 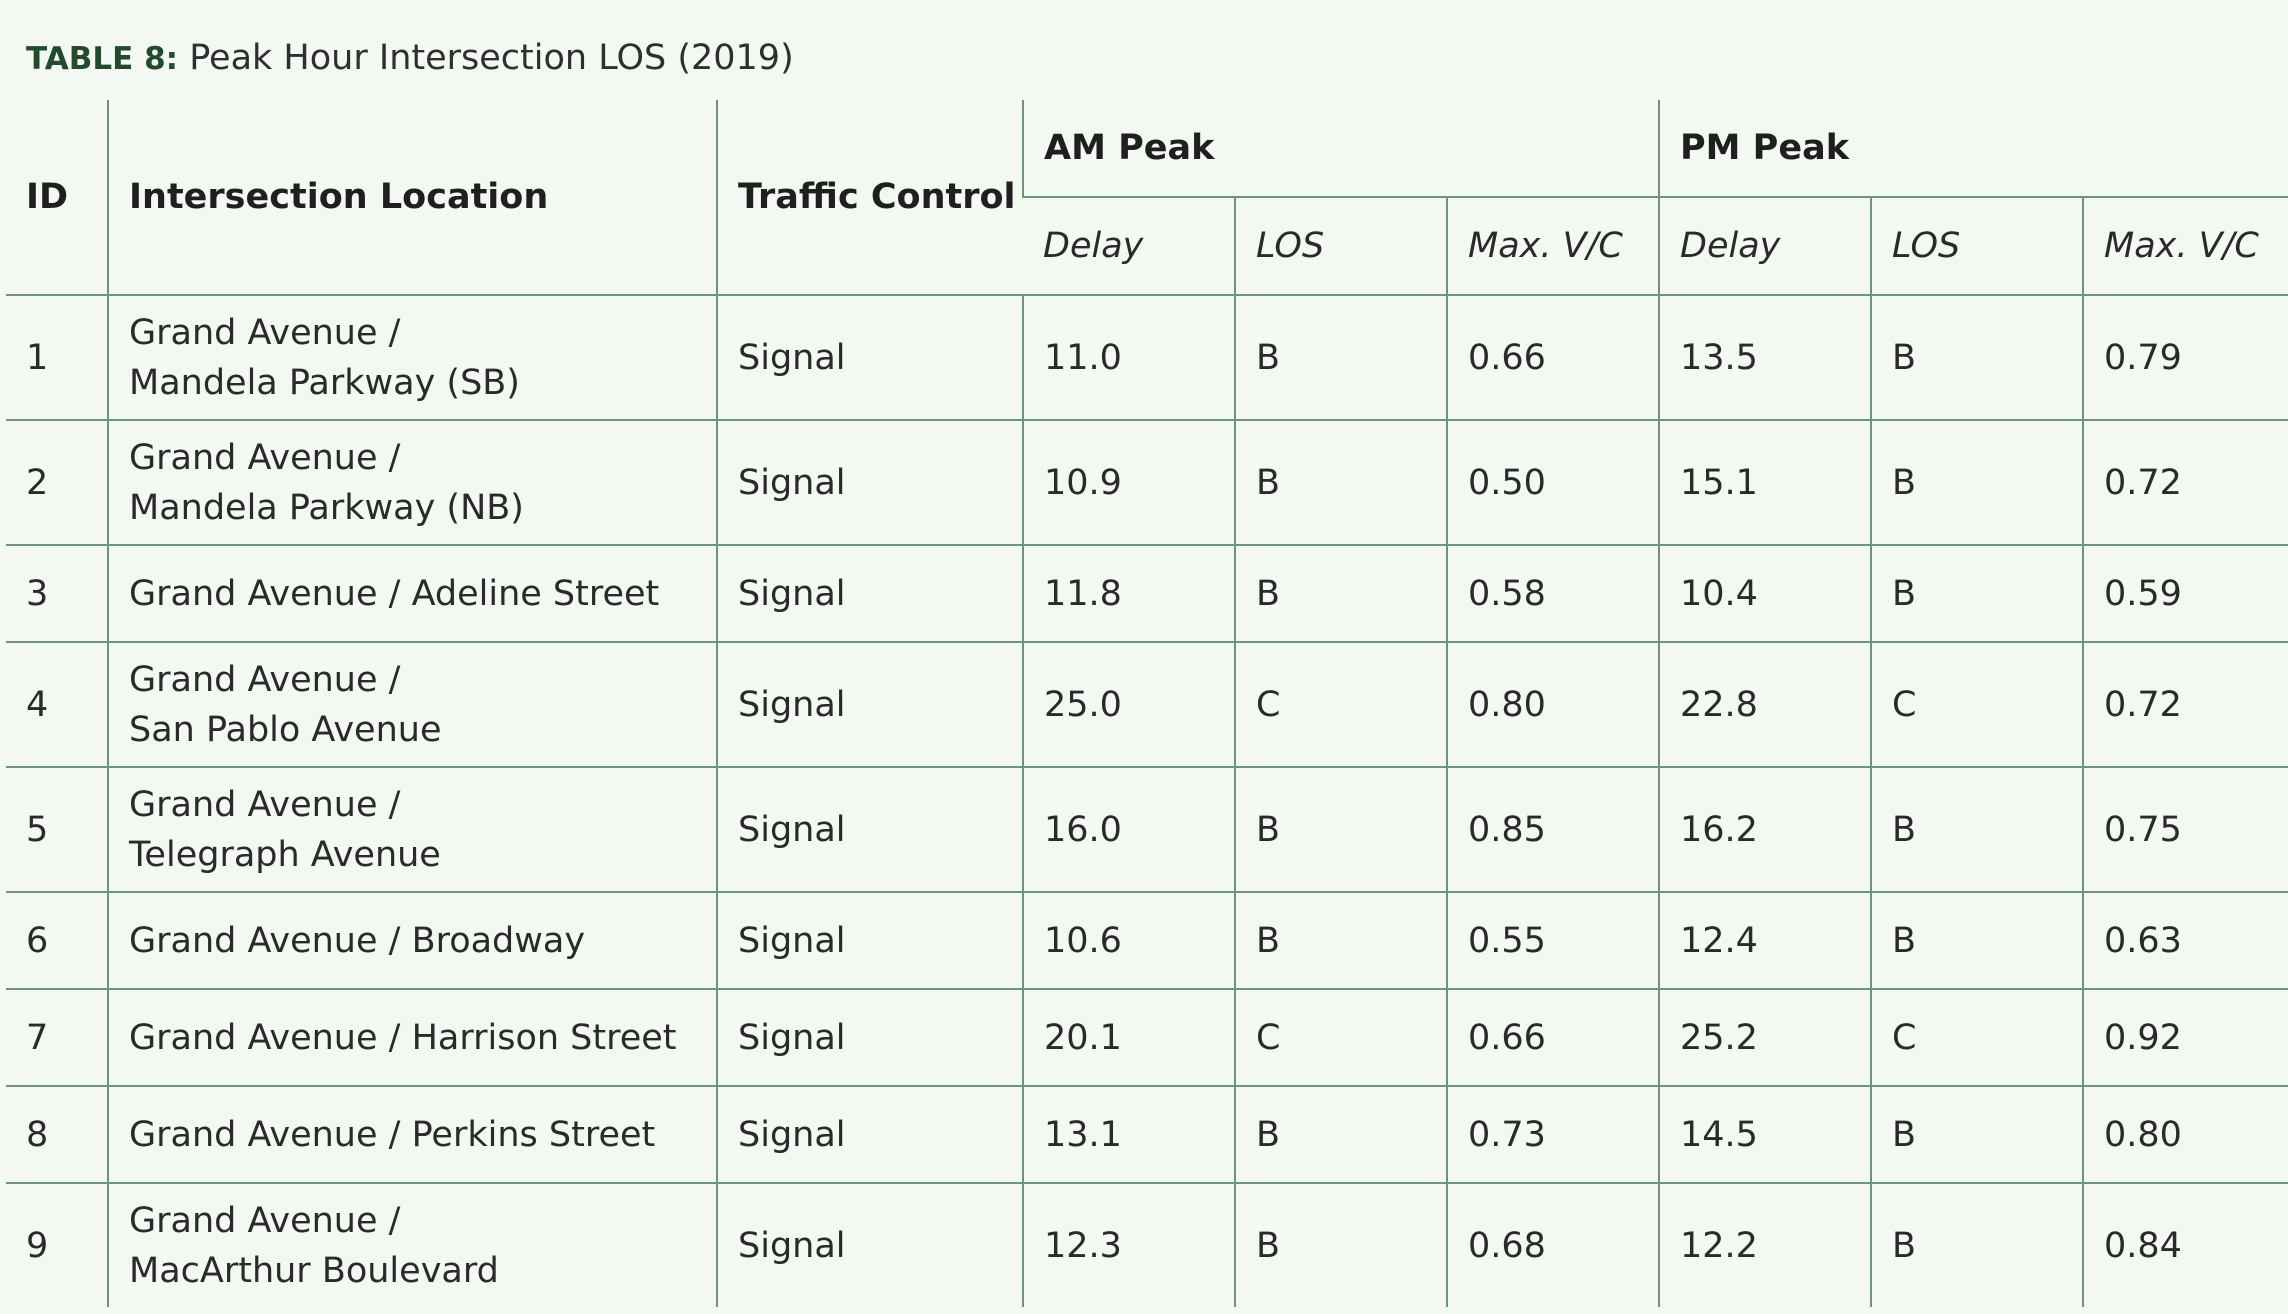 I want to click on cell-pm-vc: 0.75, so click(x=2185, y=830).